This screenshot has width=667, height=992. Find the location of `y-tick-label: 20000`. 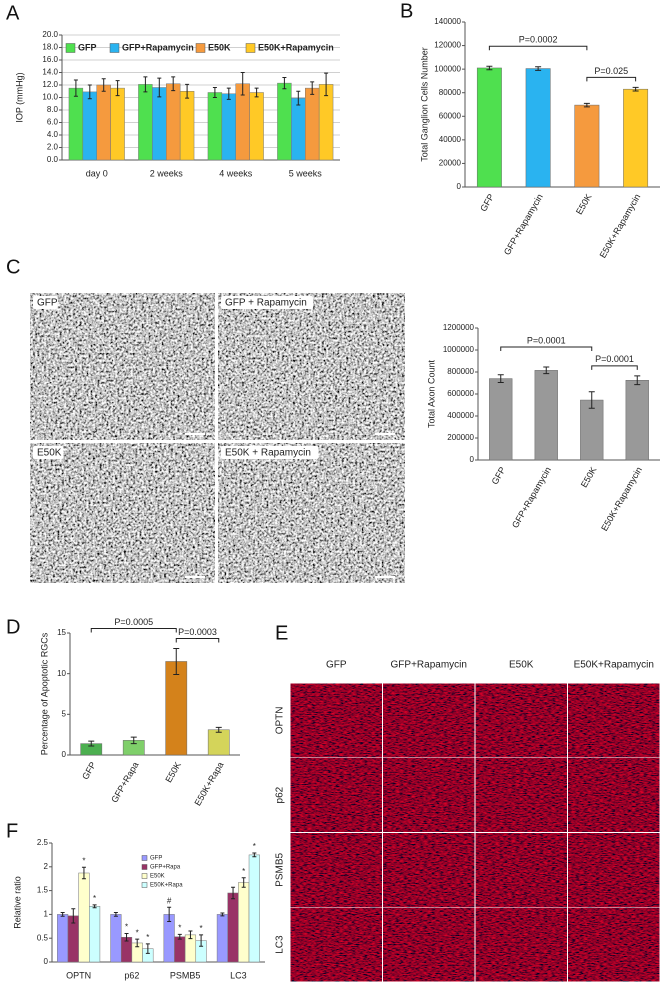

y-tick-label: 20000 is located at coordinates (450, 163).